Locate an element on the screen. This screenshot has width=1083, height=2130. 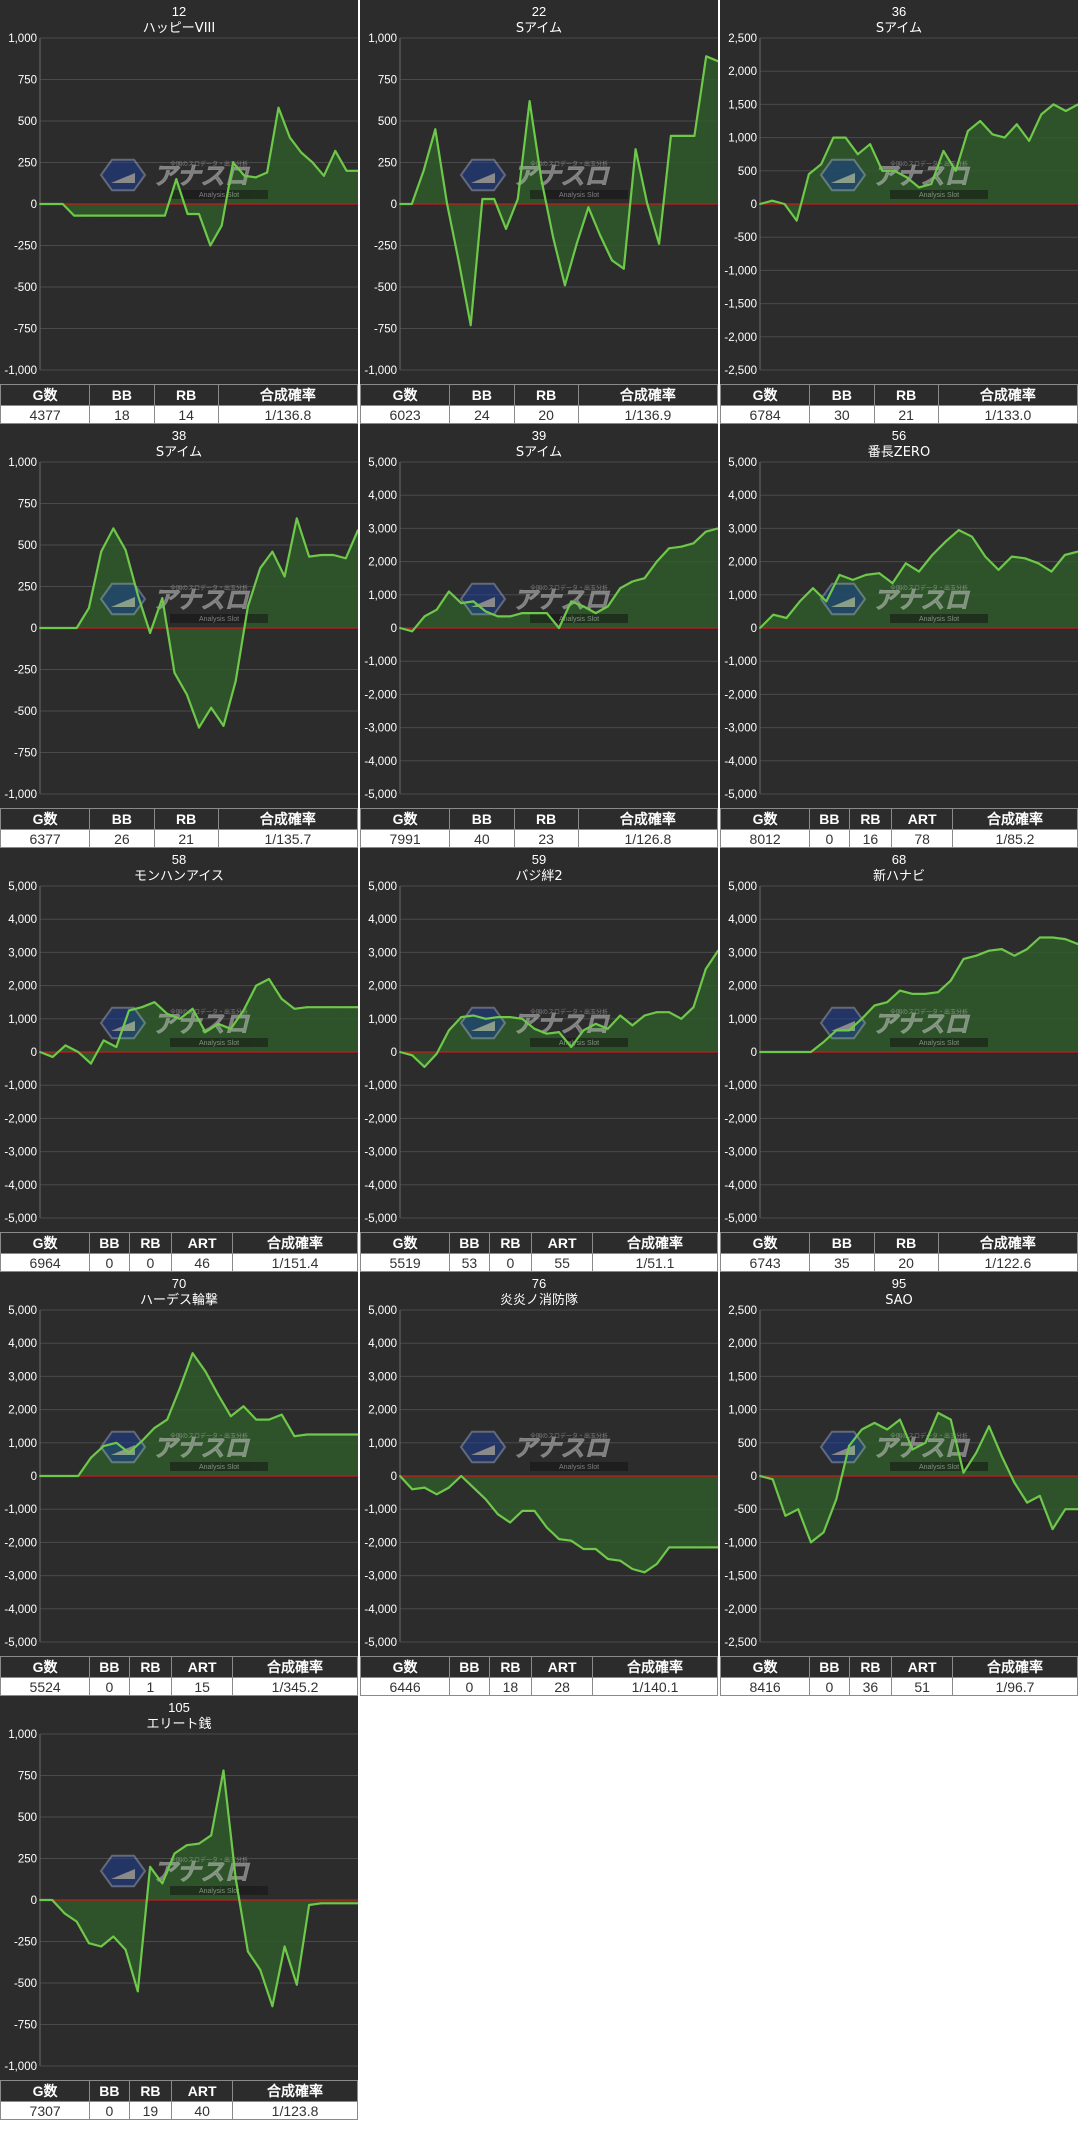
machine-number: 38 is located at coordinates (179, 435).